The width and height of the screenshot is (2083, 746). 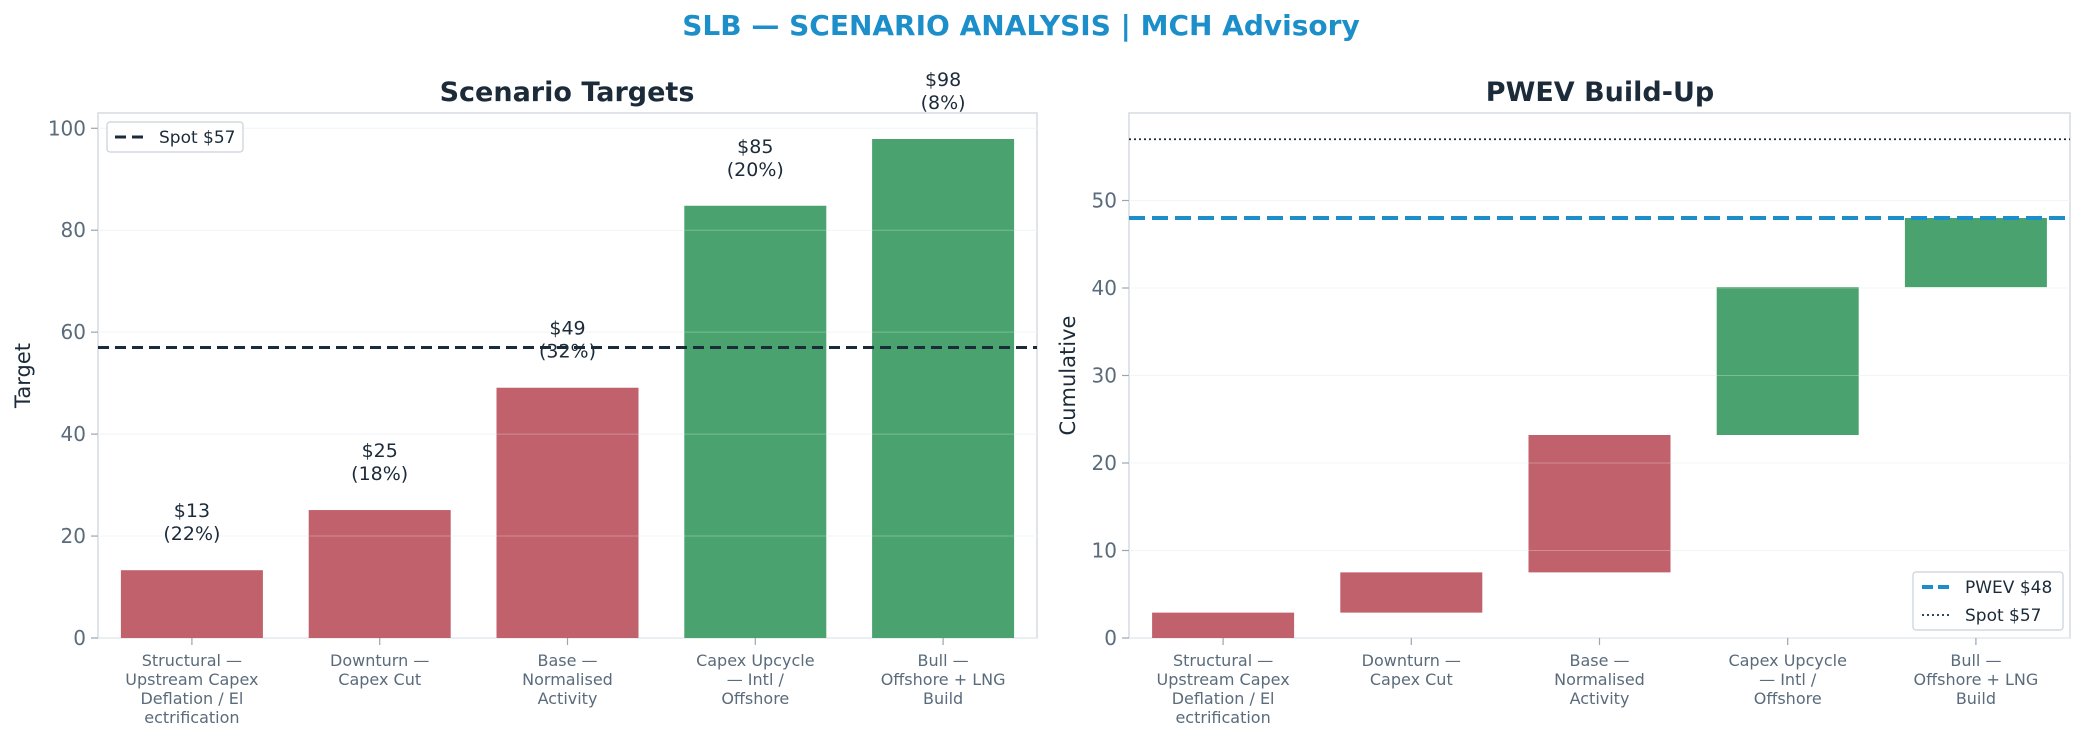 What do you see at coordinates (380, 451) in the screenshot?
I see `data-label-value: $25` at bounding box center [380, 451].